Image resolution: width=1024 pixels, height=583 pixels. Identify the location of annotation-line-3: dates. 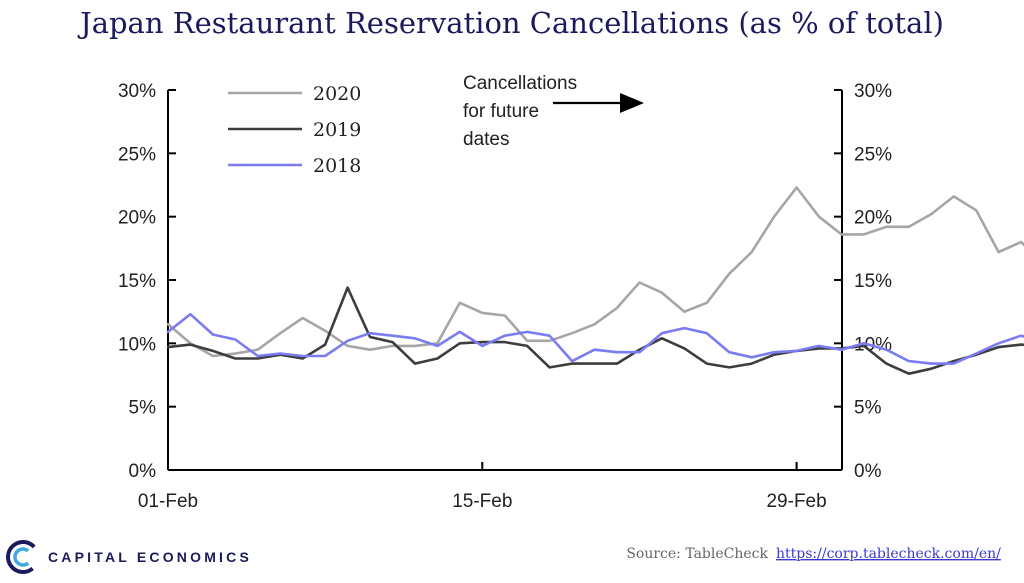
(486, 139).